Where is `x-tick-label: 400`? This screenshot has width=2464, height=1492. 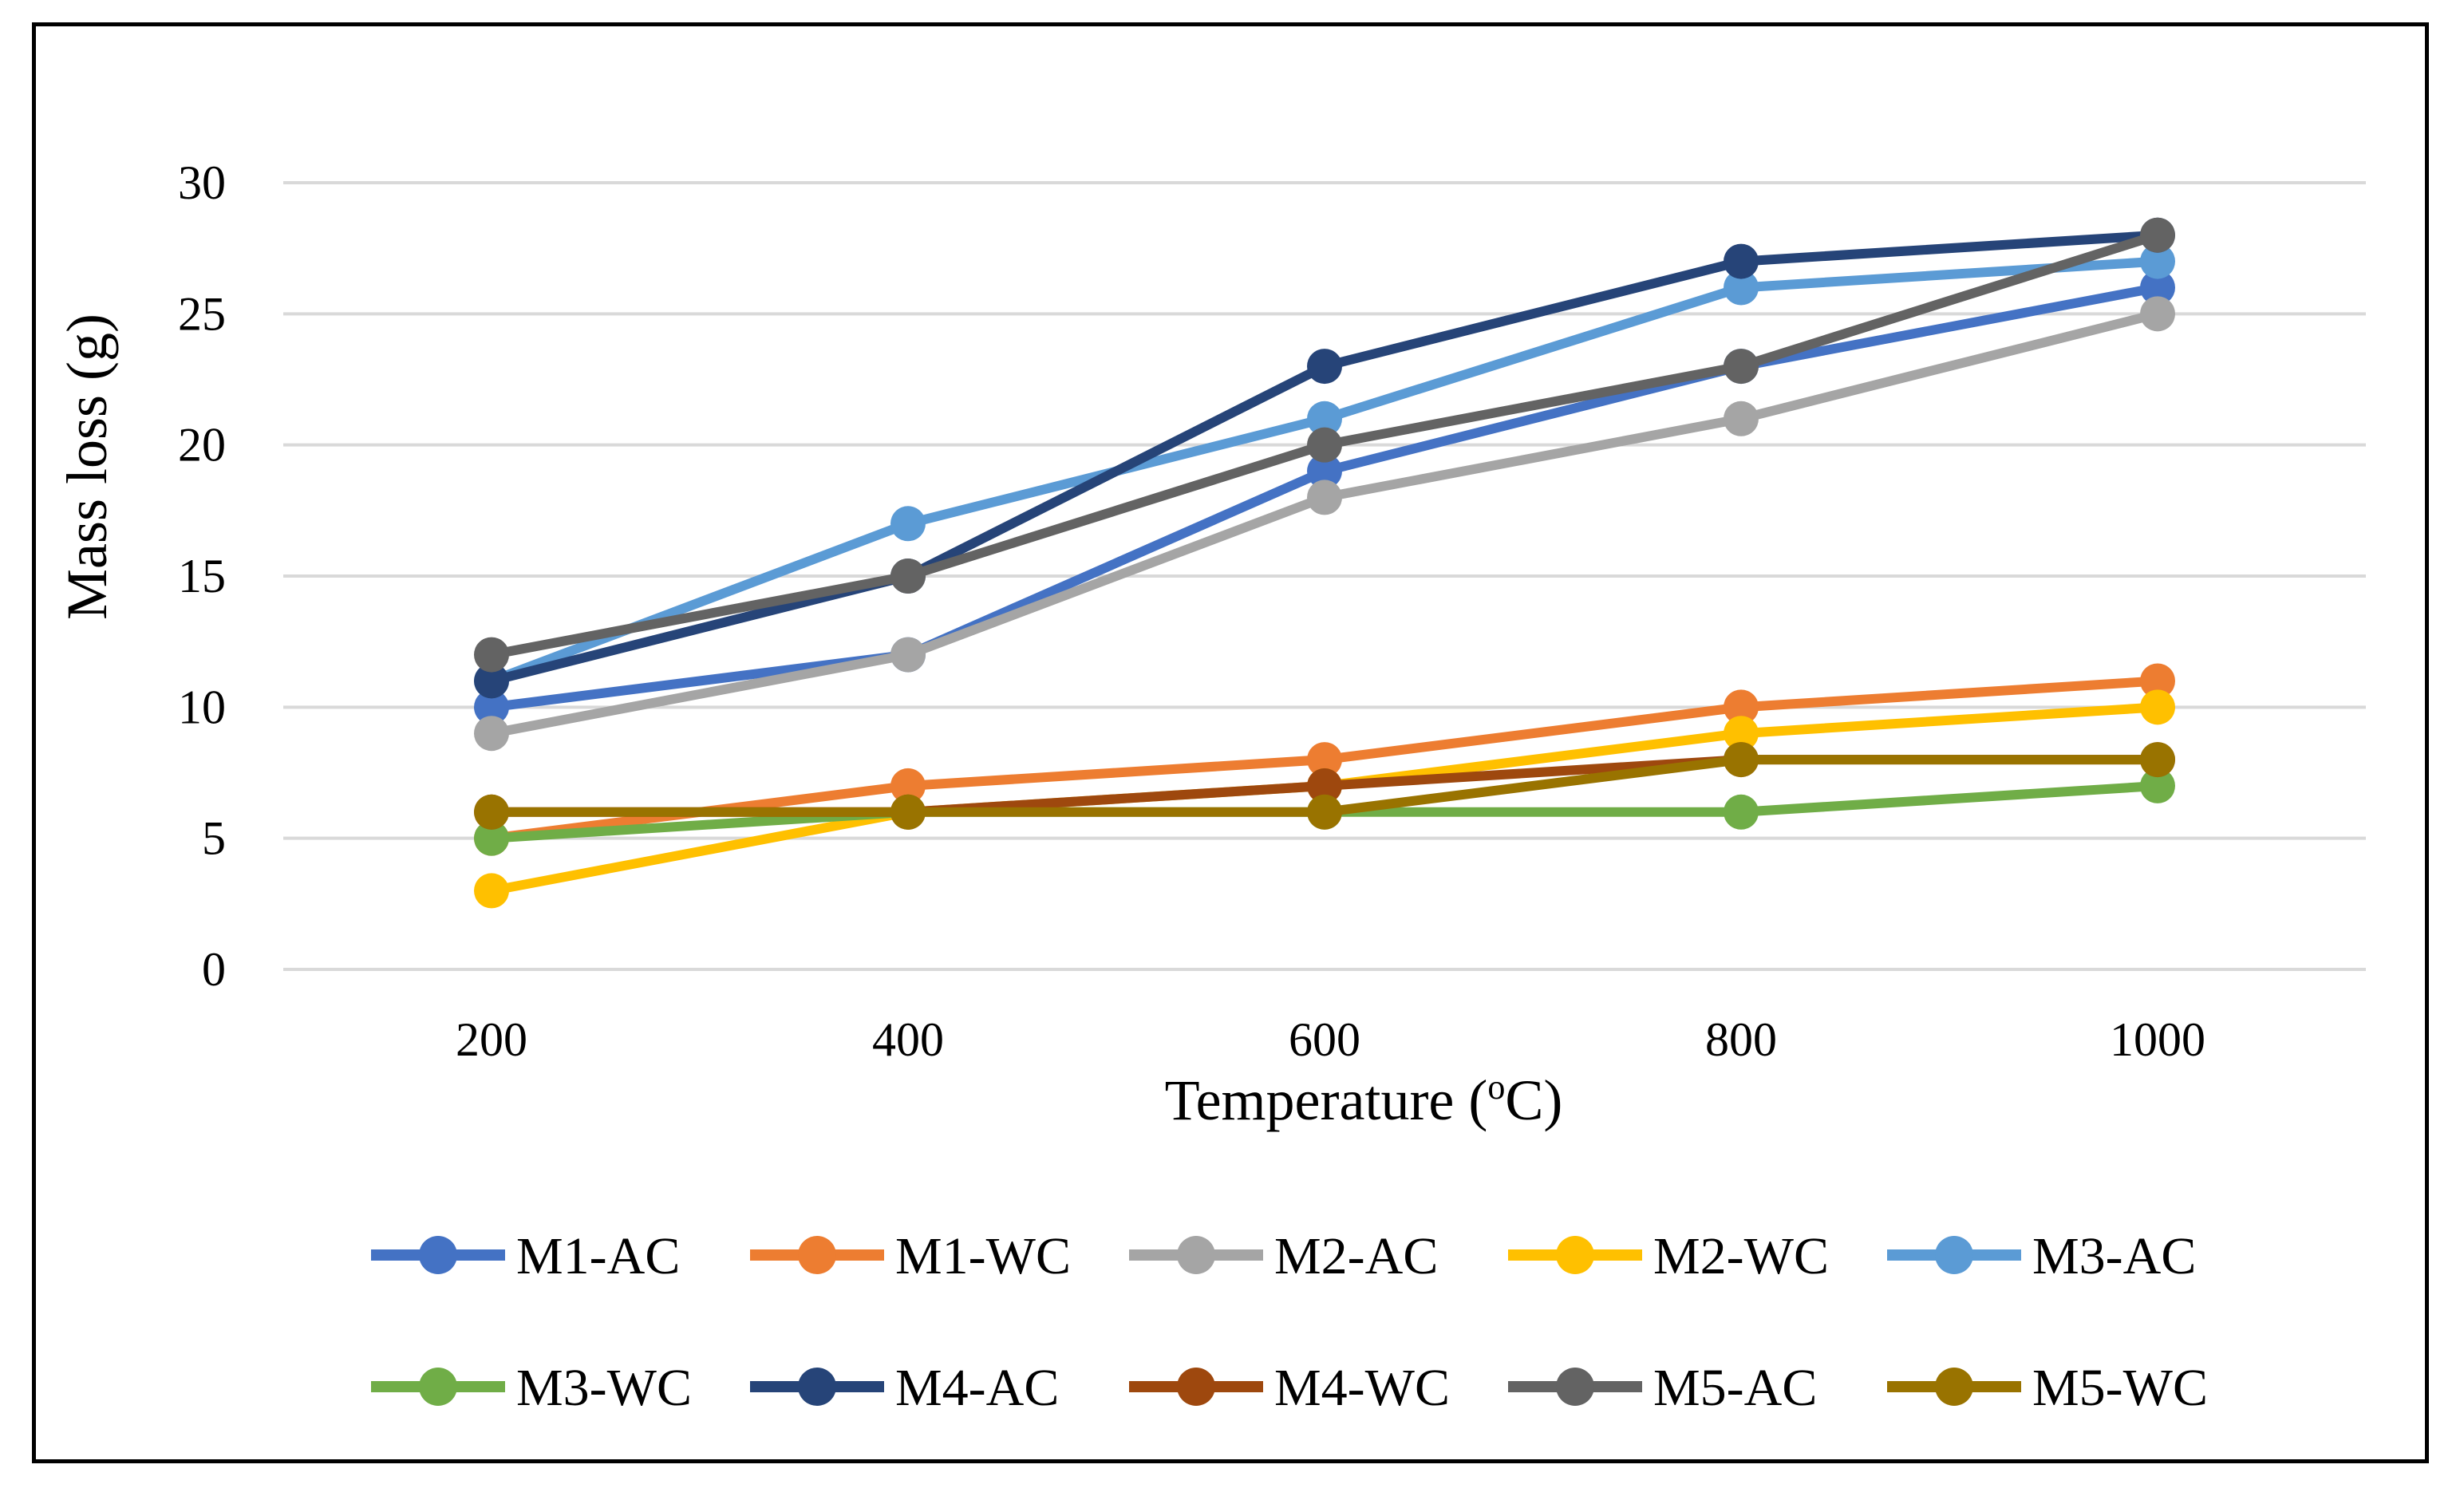
x-tick-label: 400 is located at coordinates (908, 1039).